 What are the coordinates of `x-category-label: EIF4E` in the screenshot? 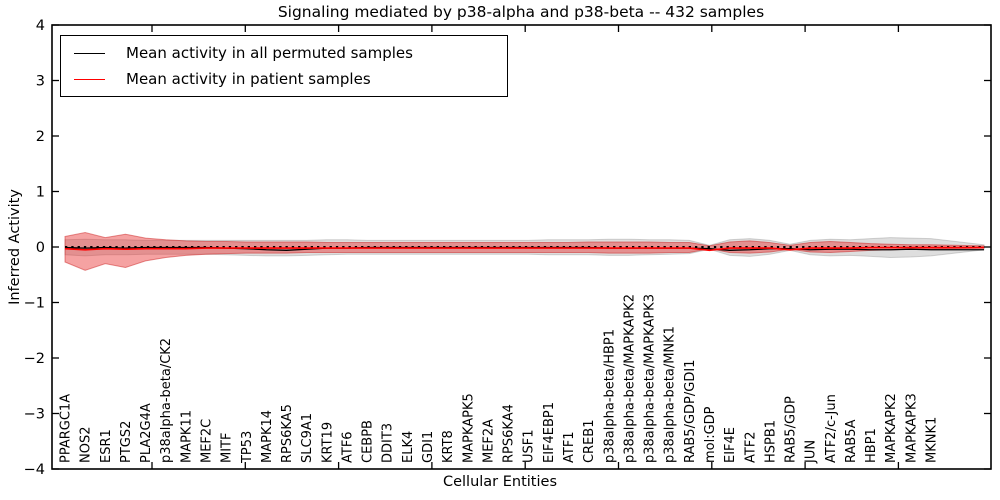 It's located at (730, 445).